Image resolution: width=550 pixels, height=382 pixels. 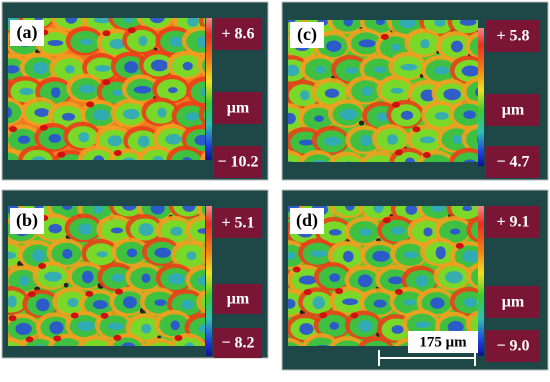 What do you see at coordinates (102, 89) in the screenshot?
I see `height-map` at bounding box center [102, 89].